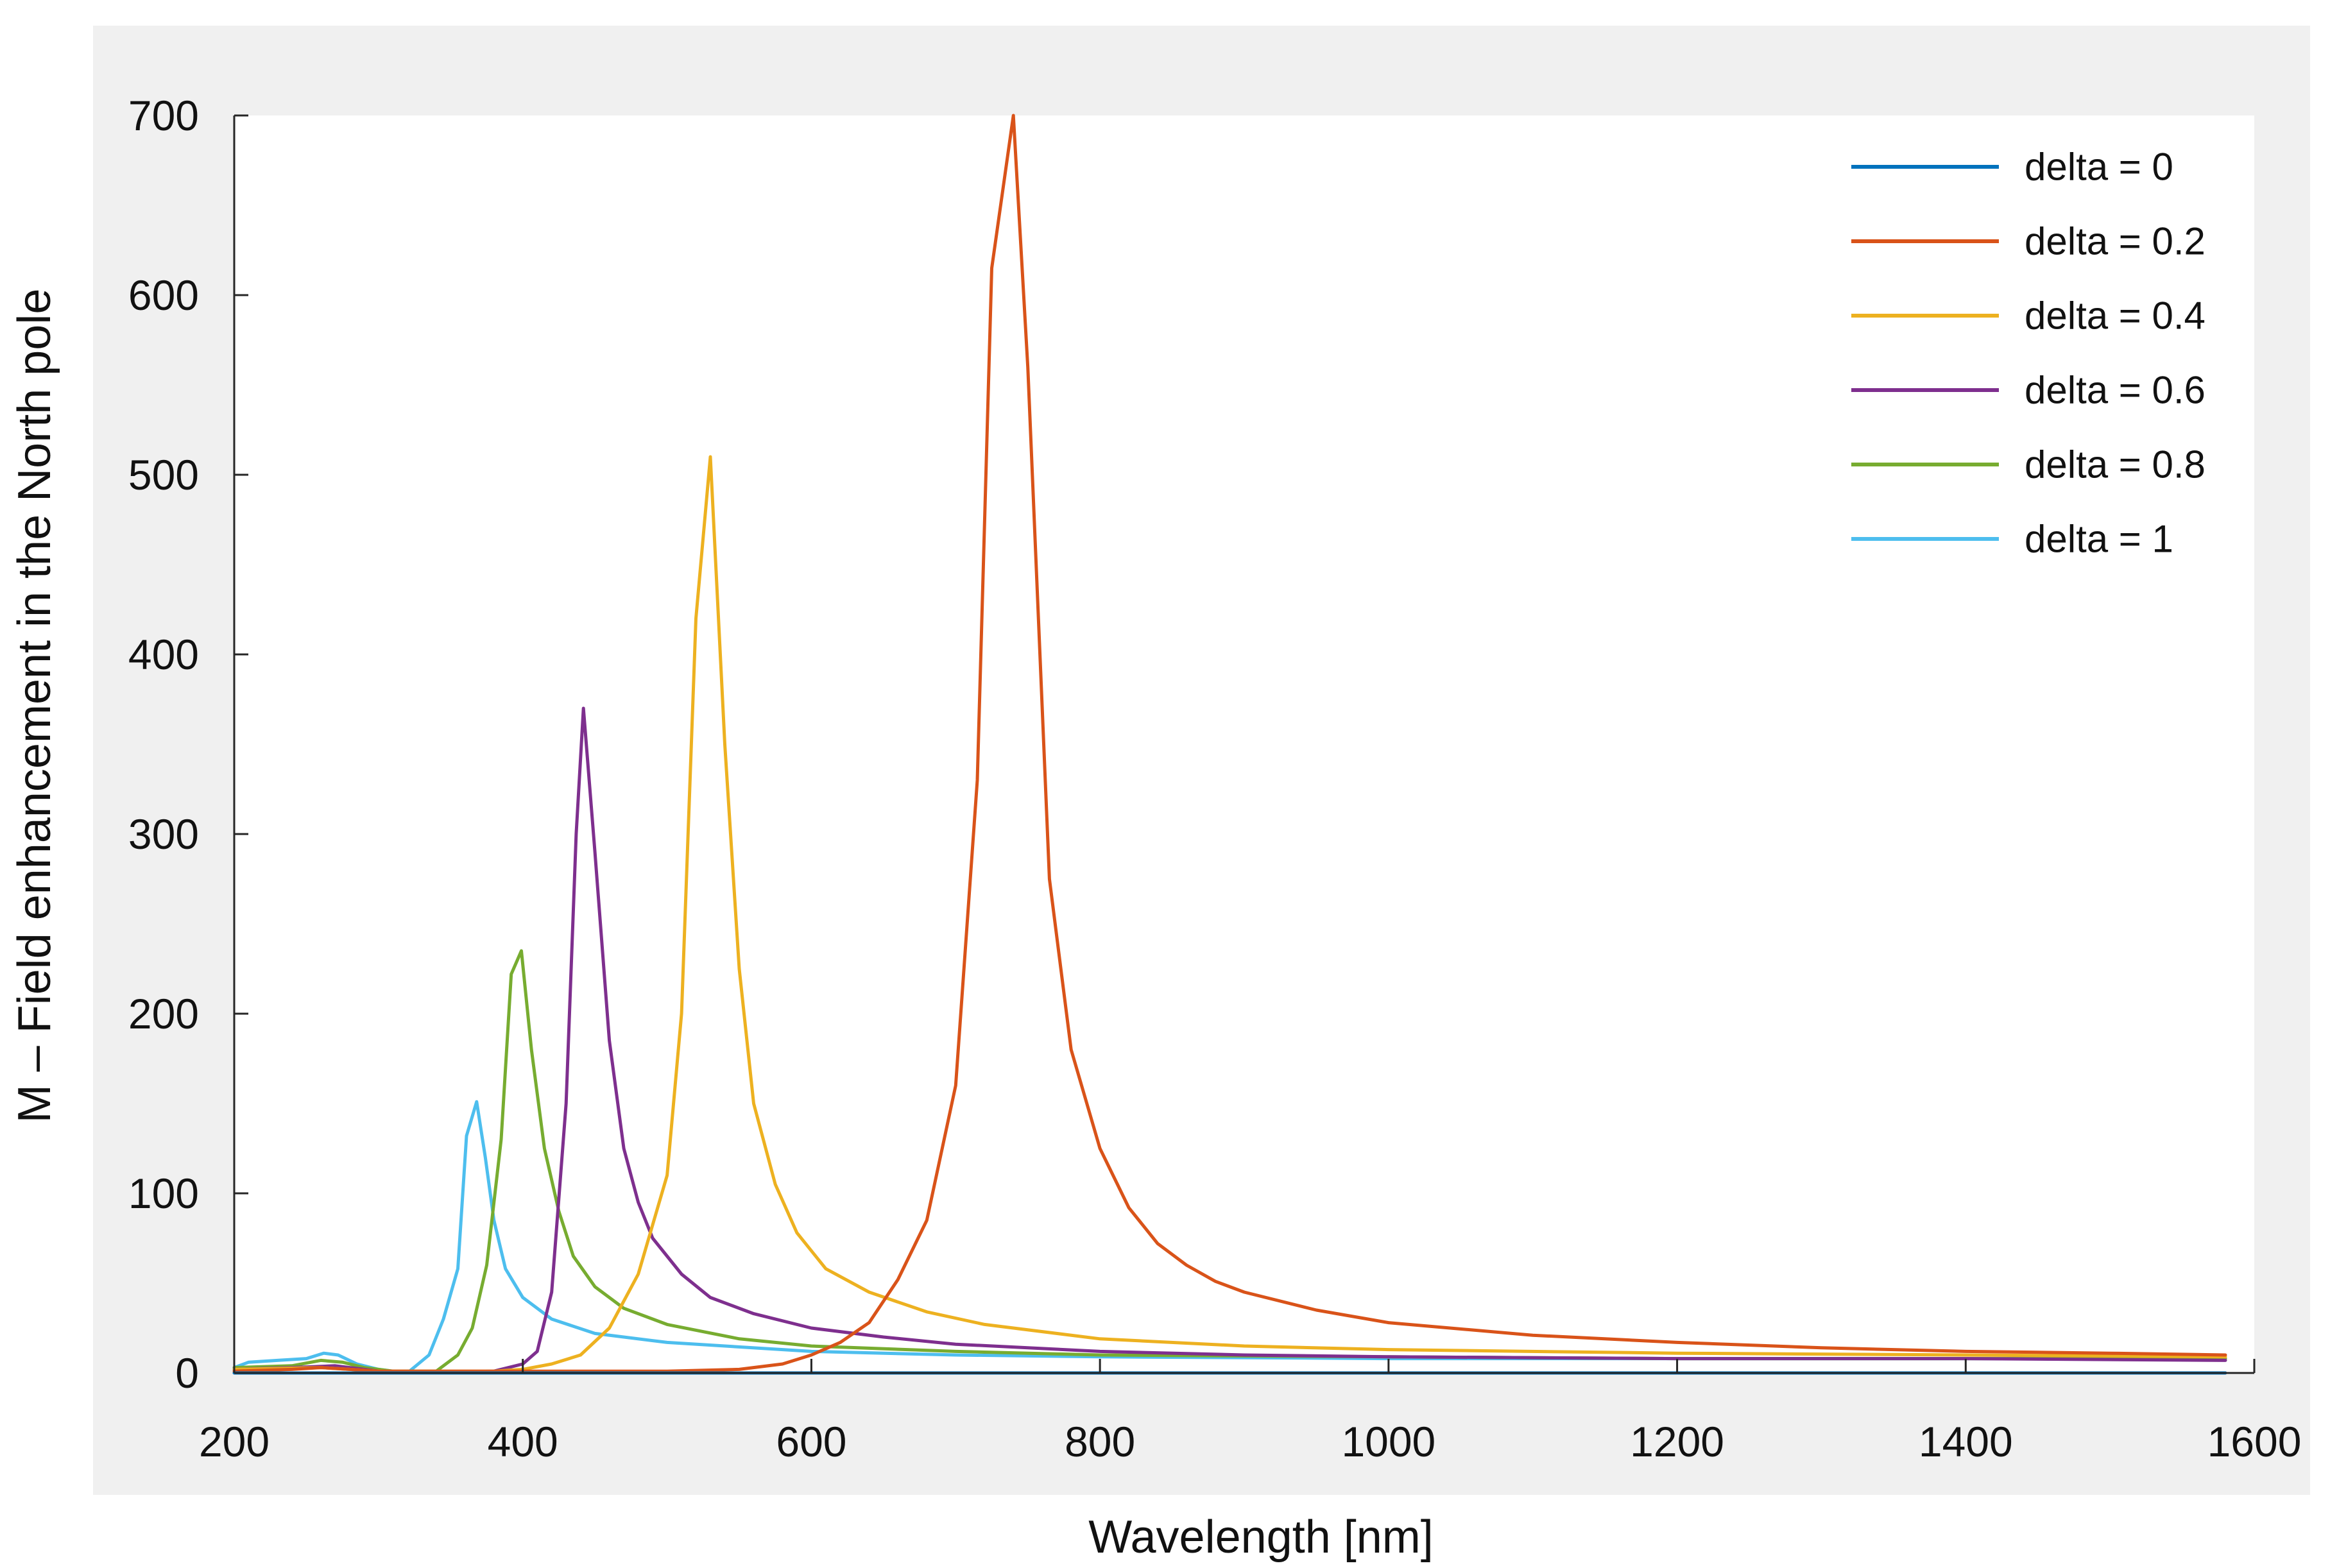 The image size is (2330, 1568). Describe the element at coordinates (2099, 539) in the screenshot. I see `legend-label: delta = 1` at that location.